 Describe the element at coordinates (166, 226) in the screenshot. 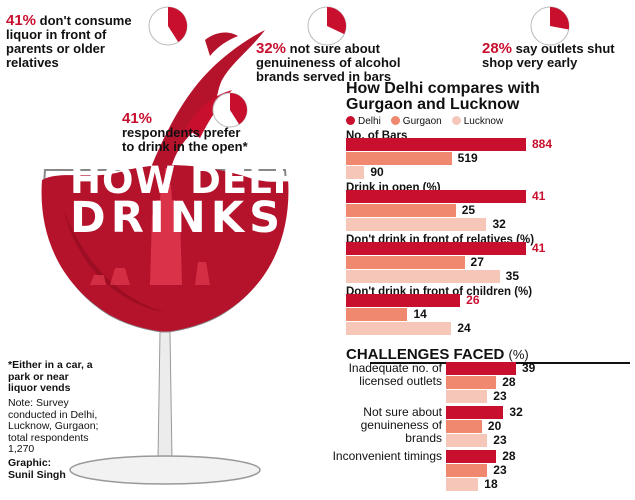

I see `qutub-minar-silhouette` at that location.